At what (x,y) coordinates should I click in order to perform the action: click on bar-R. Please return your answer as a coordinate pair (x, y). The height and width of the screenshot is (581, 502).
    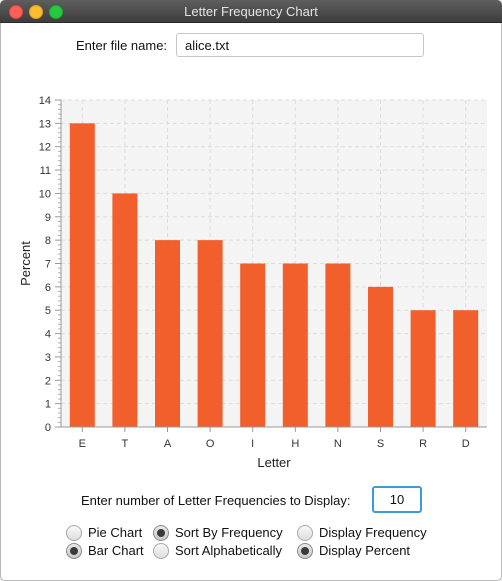
    Looking at the image, I should click on (423, 368).